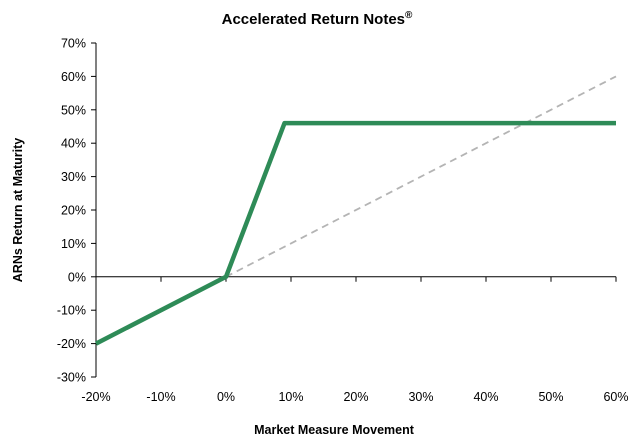 The height and width of the screenshot is (435, 634). What do you see at coordinates (313, 19) in the screenshot?
I see `chart-title-text: Accelerated Return Notes` at bounding box center [313, 19].